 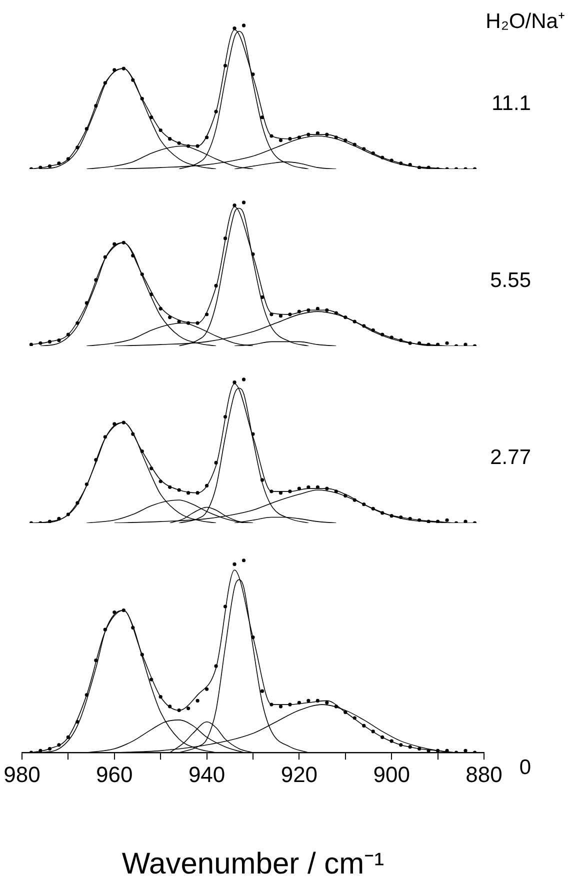 I want to click on x-tick-label: 960, so click(x=114, y=774).